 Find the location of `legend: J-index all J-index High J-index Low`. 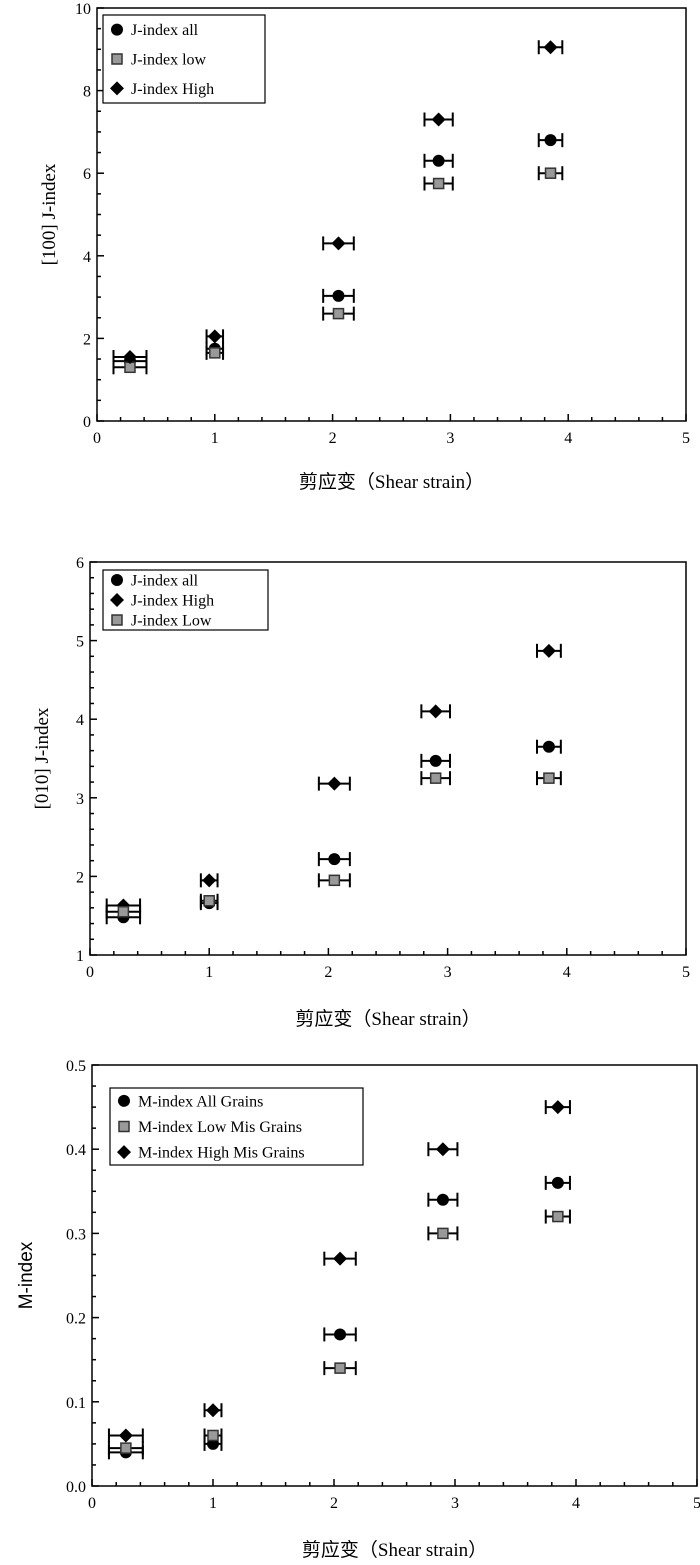

legend: J-index all J-index High J-index Low is located at coordinates (185, 600).